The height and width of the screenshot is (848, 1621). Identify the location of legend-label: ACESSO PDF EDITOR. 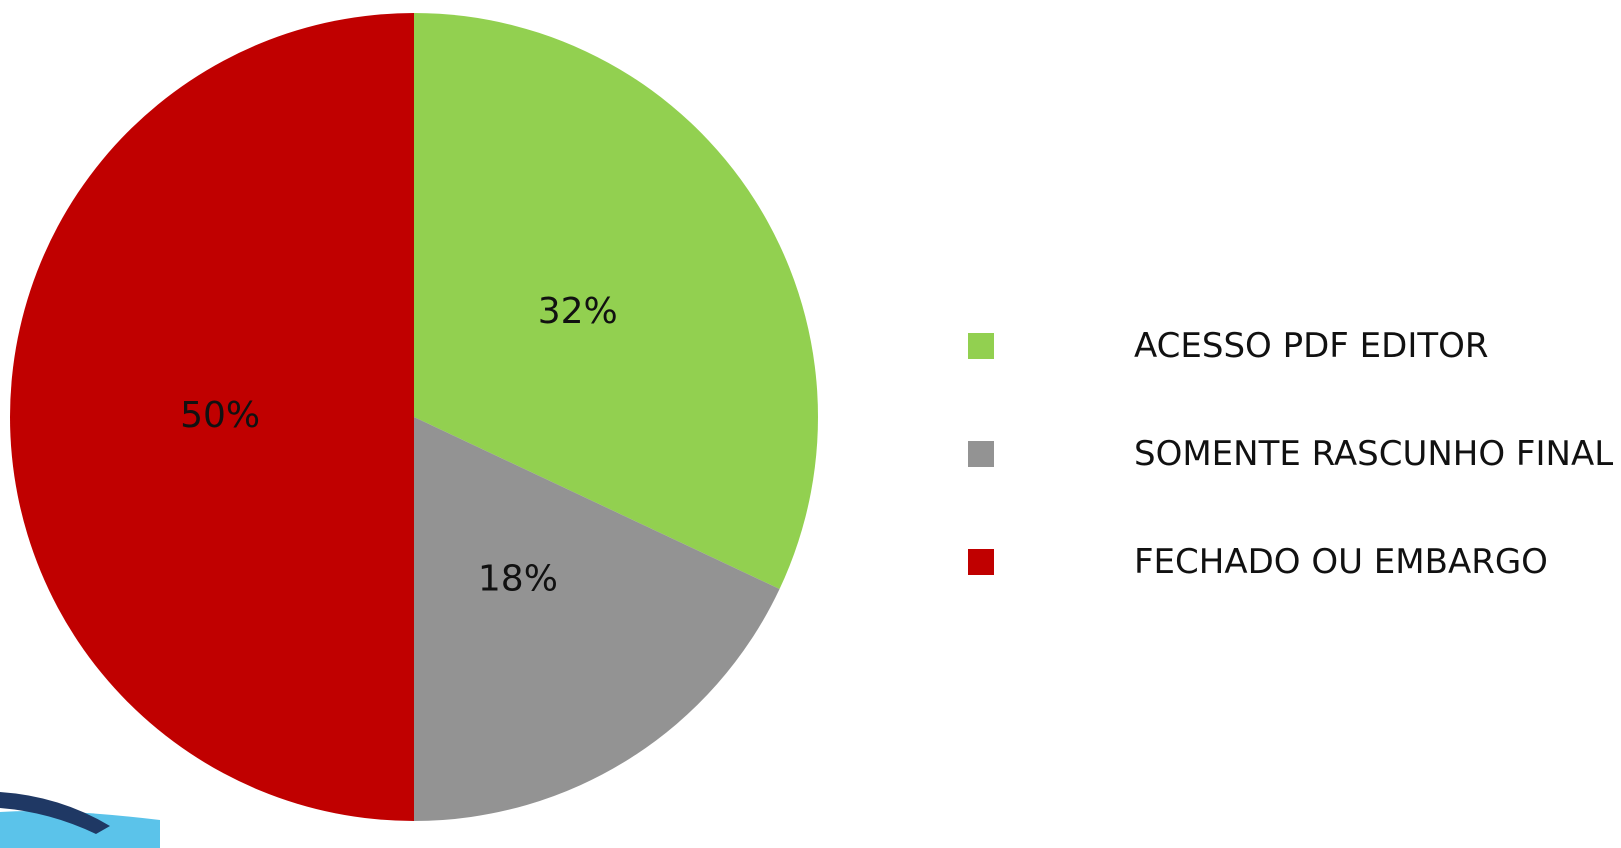
(1311, 346).